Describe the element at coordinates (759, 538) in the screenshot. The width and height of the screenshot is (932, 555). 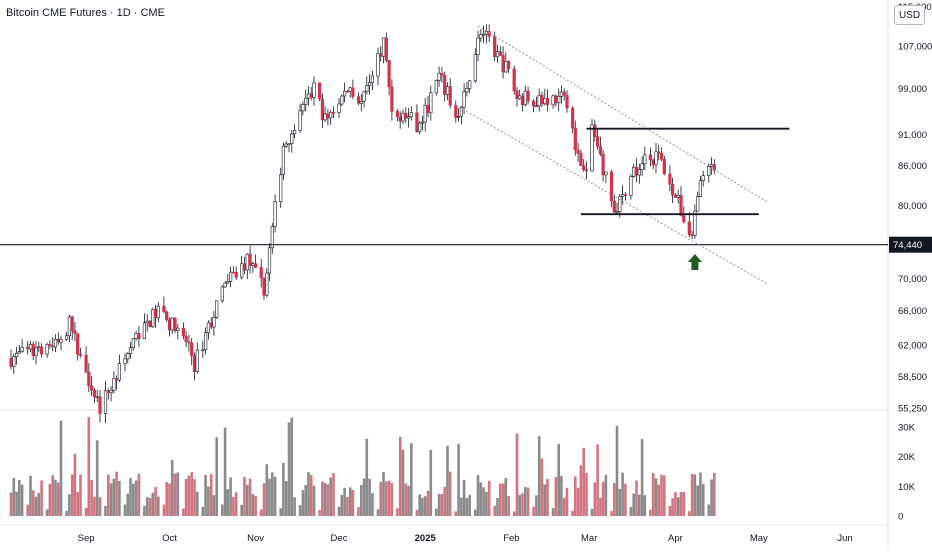
I see `time-tick-label: May` at that location.